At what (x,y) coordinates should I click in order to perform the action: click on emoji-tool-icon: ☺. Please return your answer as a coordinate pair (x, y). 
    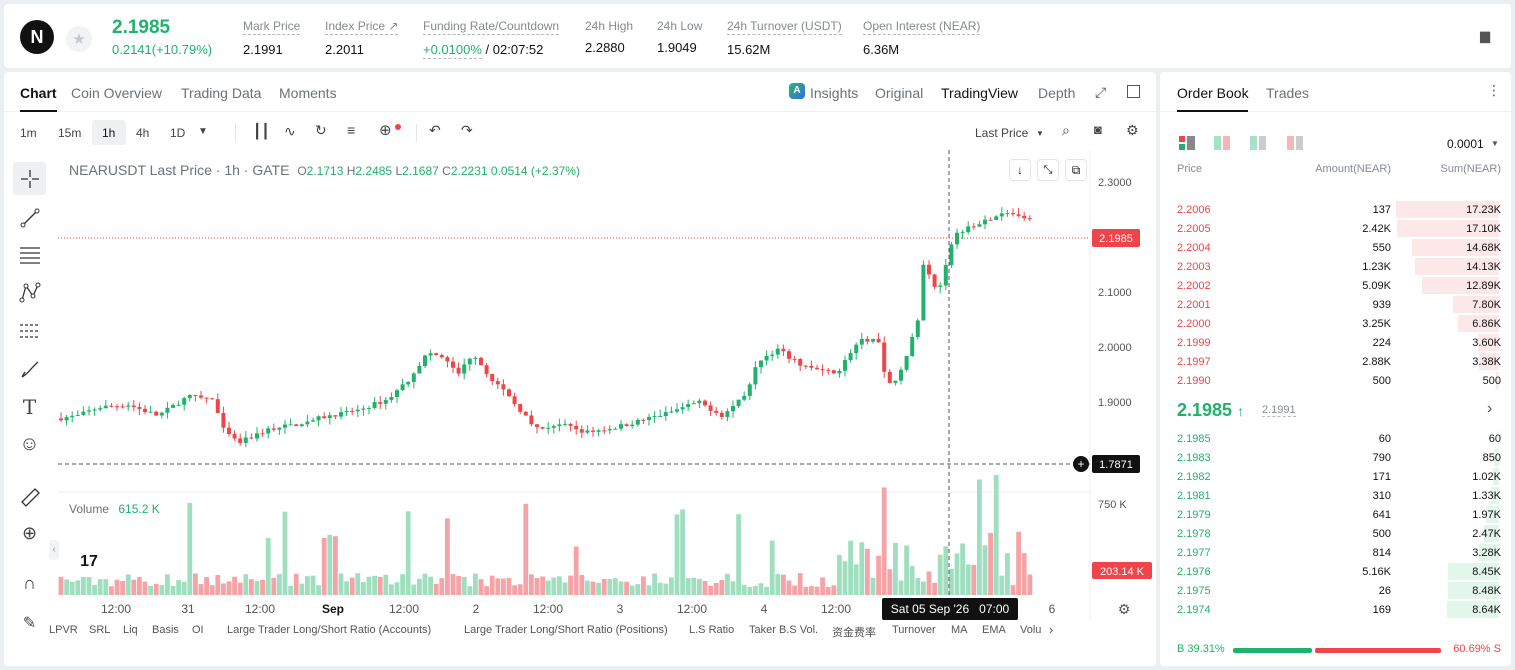
    Looking at the image, I should click on (29, 444).